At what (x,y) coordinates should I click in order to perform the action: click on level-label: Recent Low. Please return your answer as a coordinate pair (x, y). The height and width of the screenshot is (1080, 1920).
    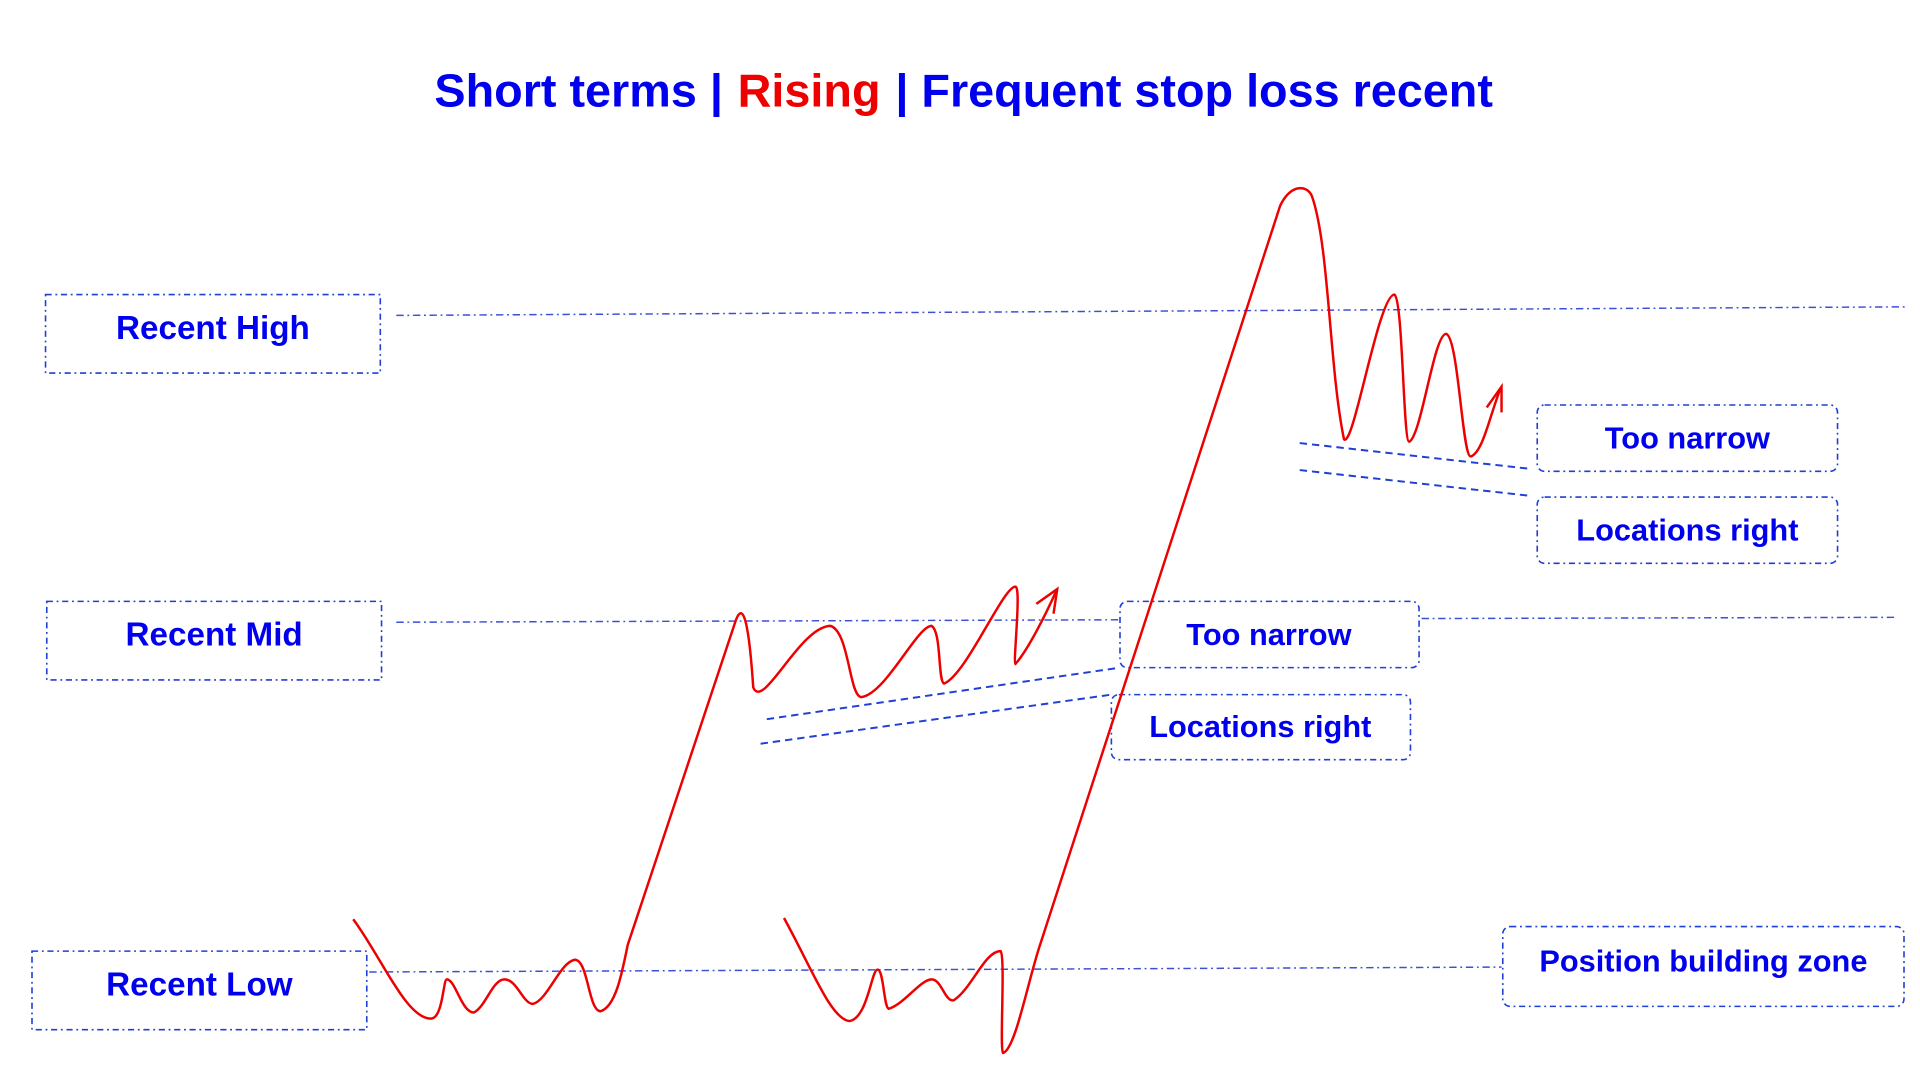
    Looking at the image, I should click on (199, 985).